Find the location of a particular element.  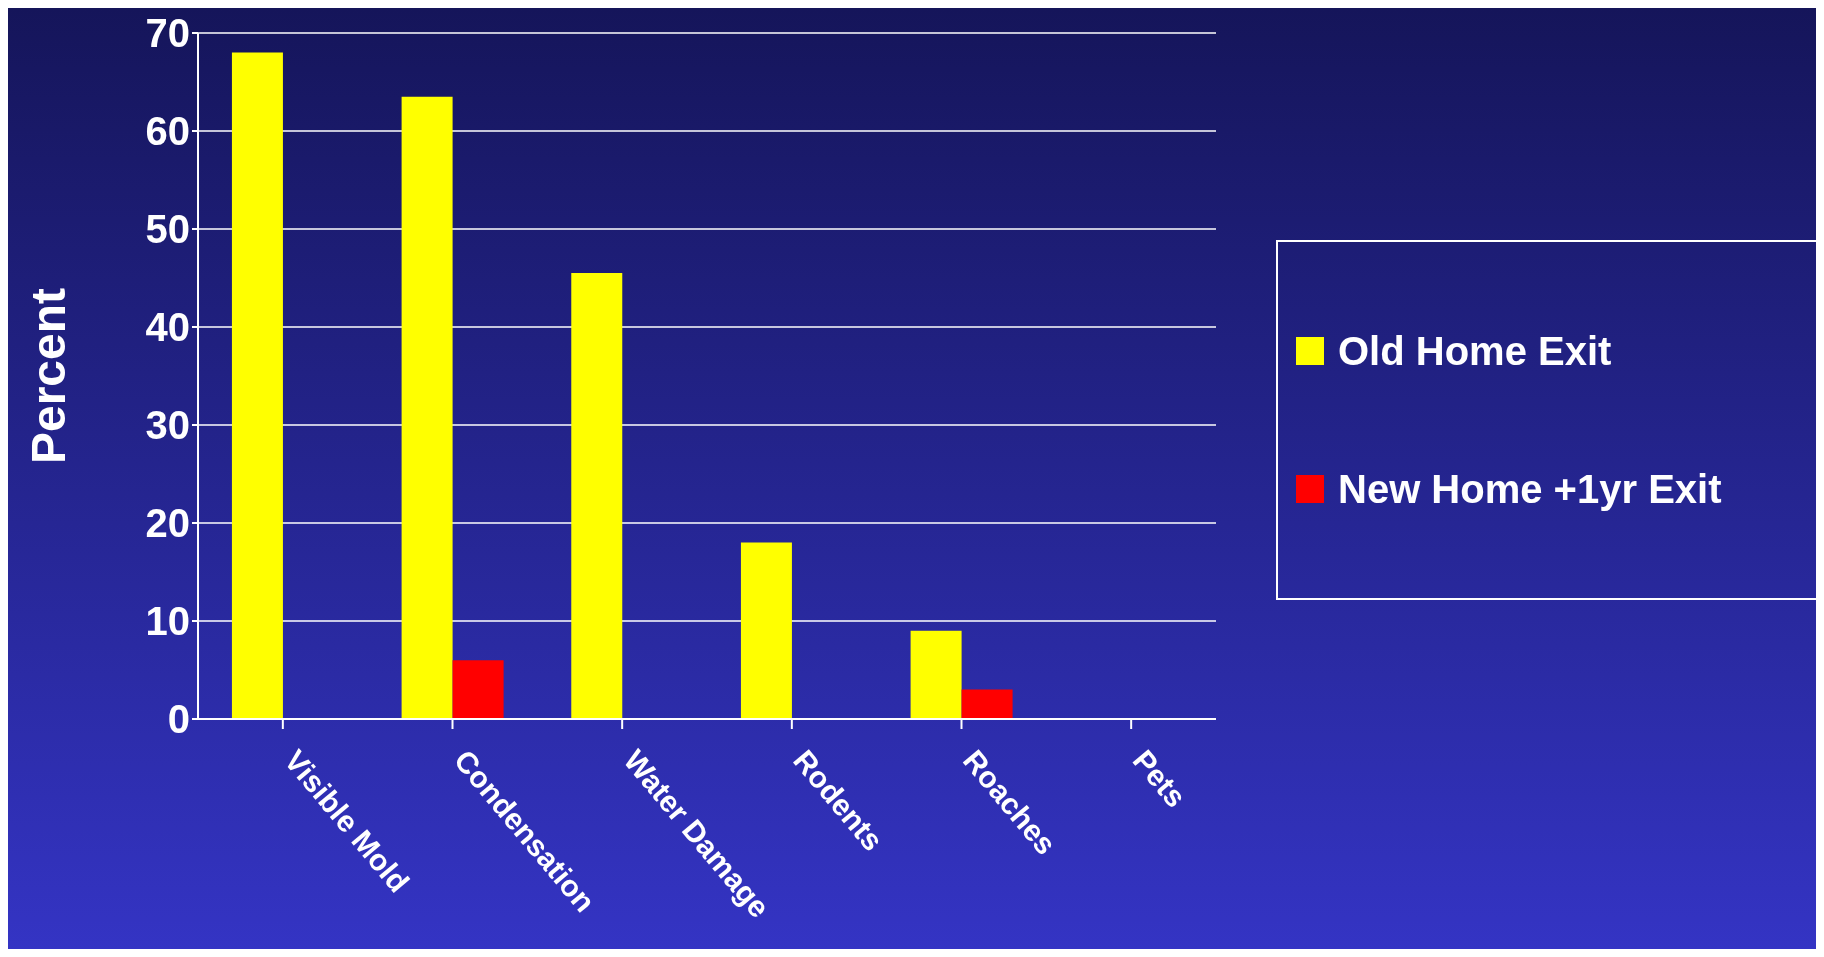

y-tick-label: 10 is located at coordinates (167, 621).